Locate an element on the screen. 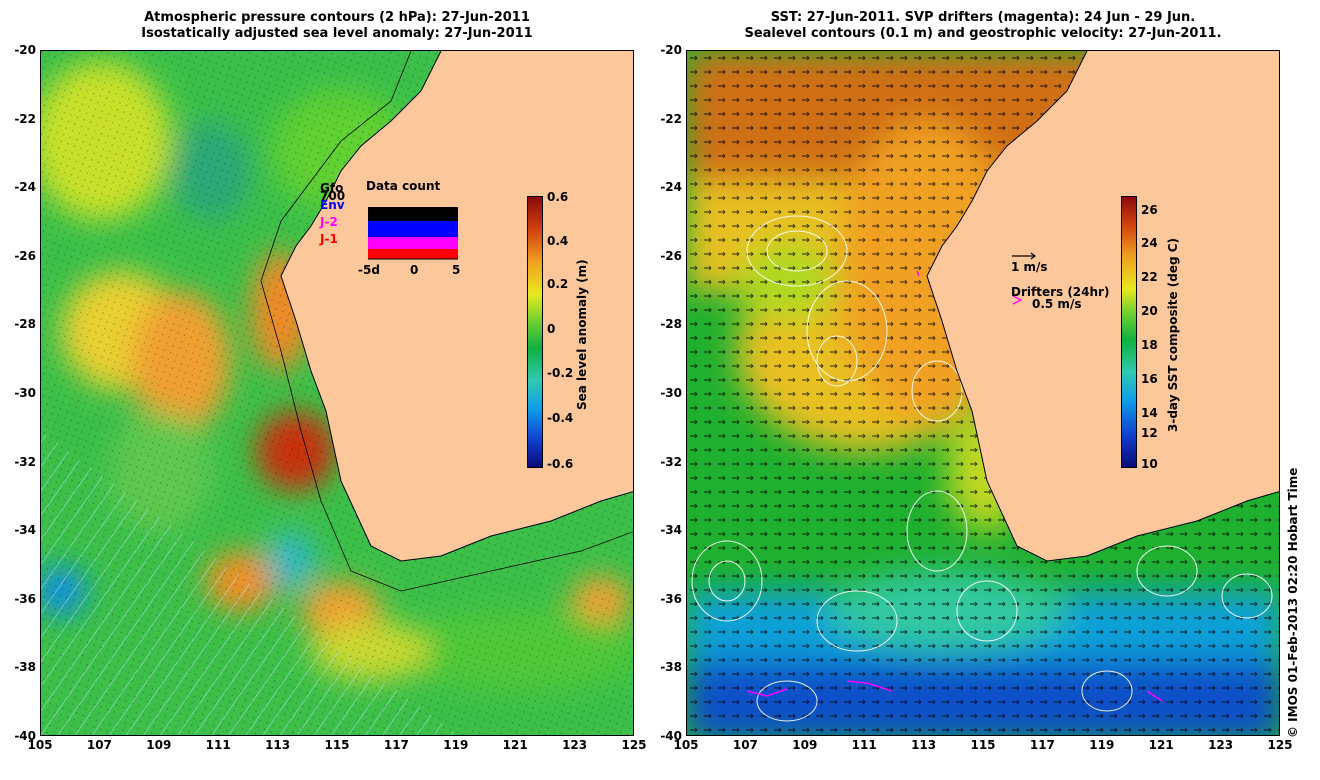 The image size is (1320, 780). cb-right-tick: 12 is located at coordinates (1149, 433).